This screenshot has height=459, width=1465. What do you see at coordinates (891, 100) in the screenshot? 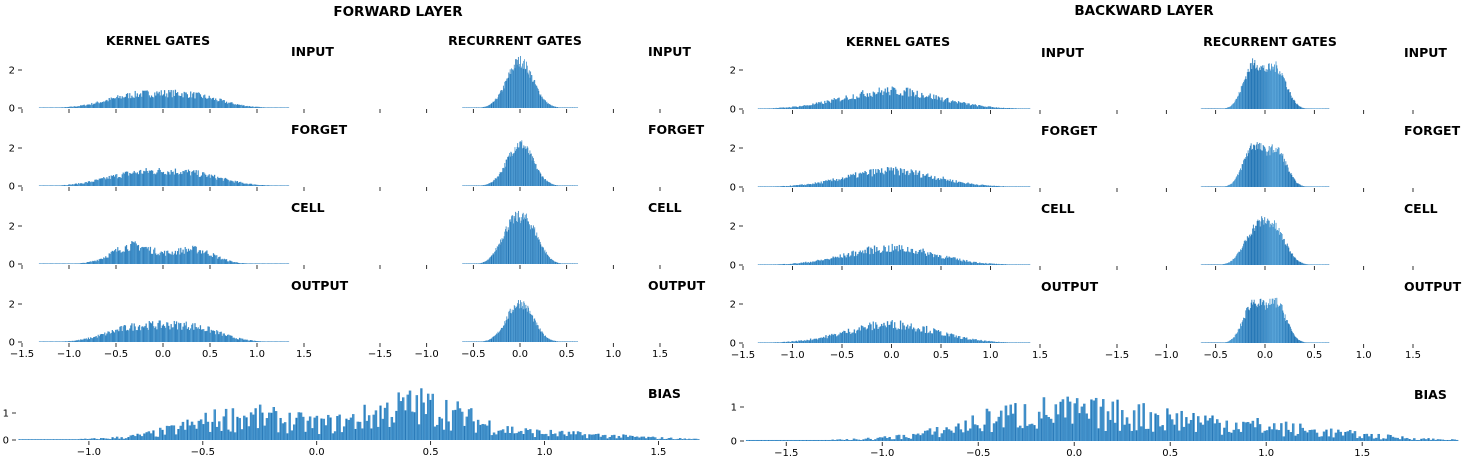
I see `backward-kernel-input-histogram` at bounding box center [891, 100].